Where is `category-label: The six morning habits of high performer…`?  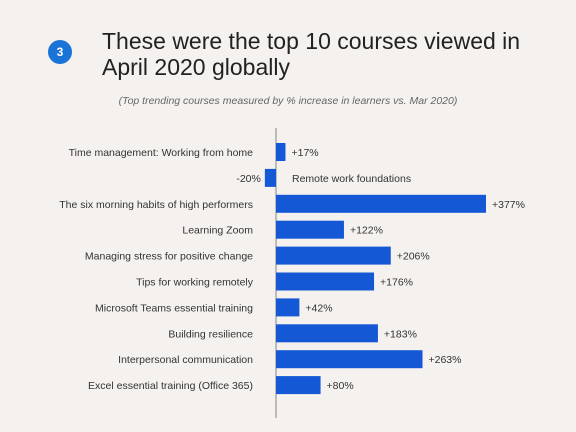 category-label: The six morning habits of high performer… is located at coordinates (156, 205).